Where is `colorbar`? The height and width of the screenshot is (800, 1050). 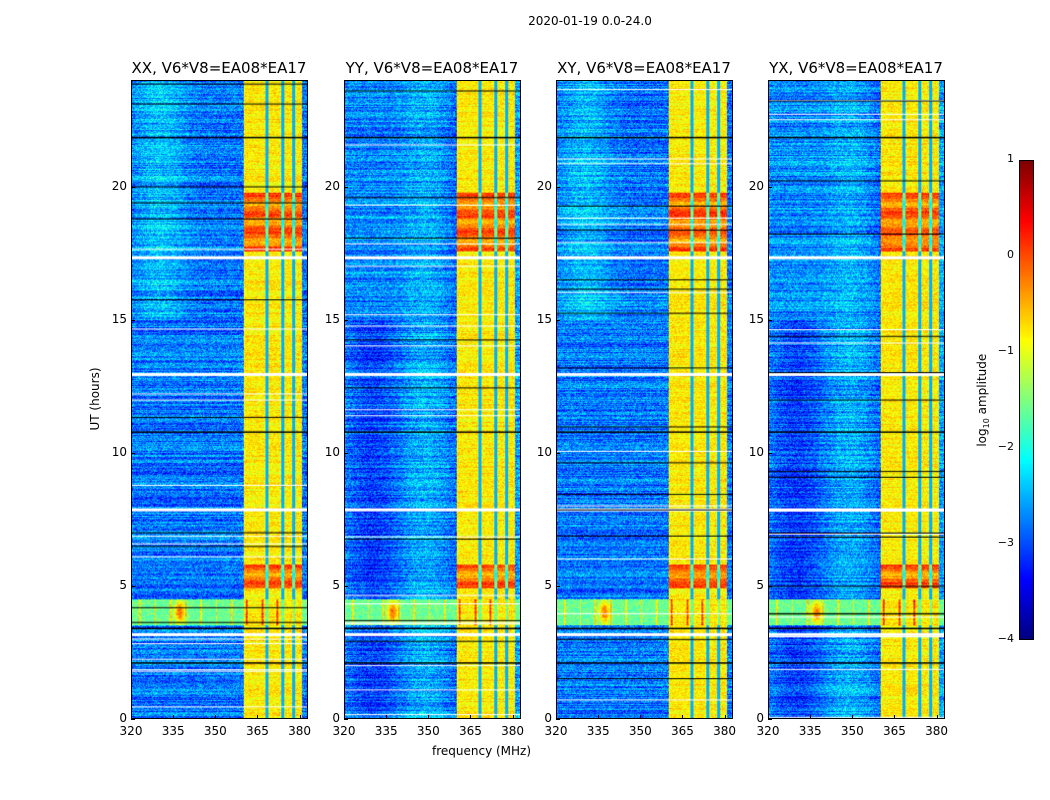
colorbar is located at coordinates (1026, 400).